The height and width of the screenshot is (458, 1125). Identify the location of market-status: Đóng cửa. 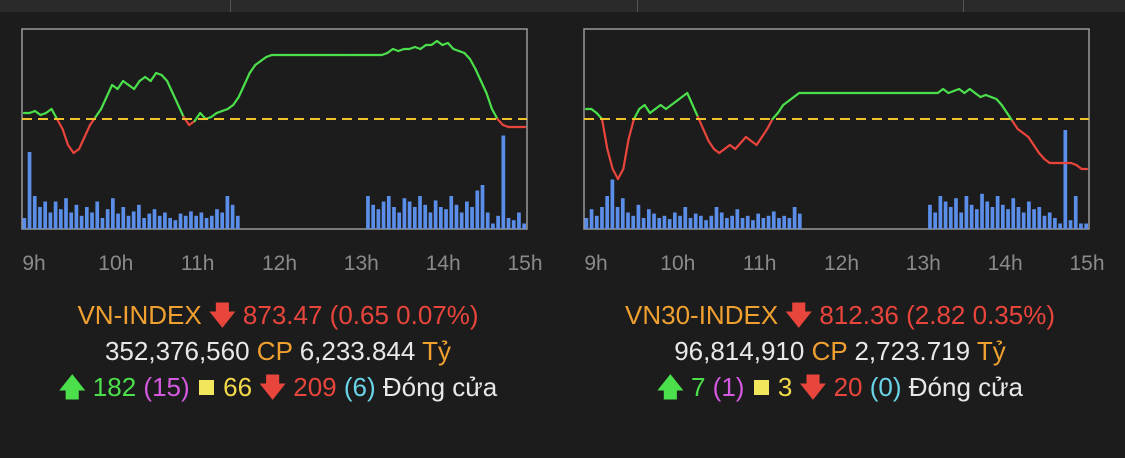
(965, 387).